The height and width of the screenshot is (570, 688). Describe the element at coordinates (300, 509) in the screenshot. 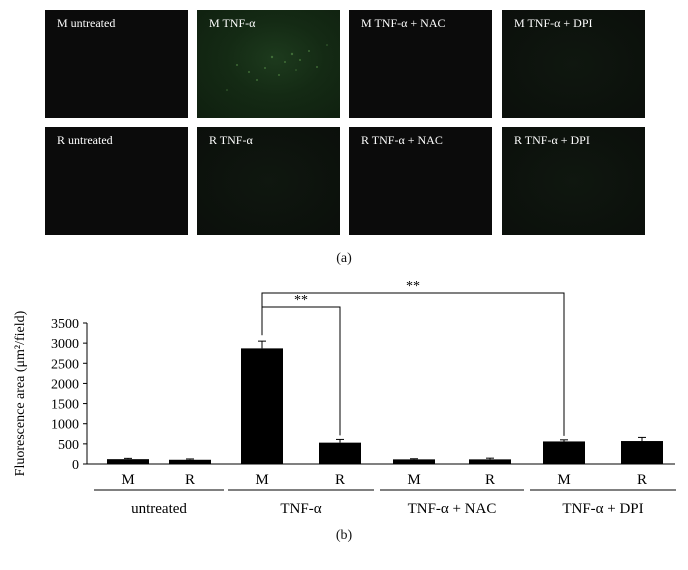

I see `group-label: TNF-α` at that location.